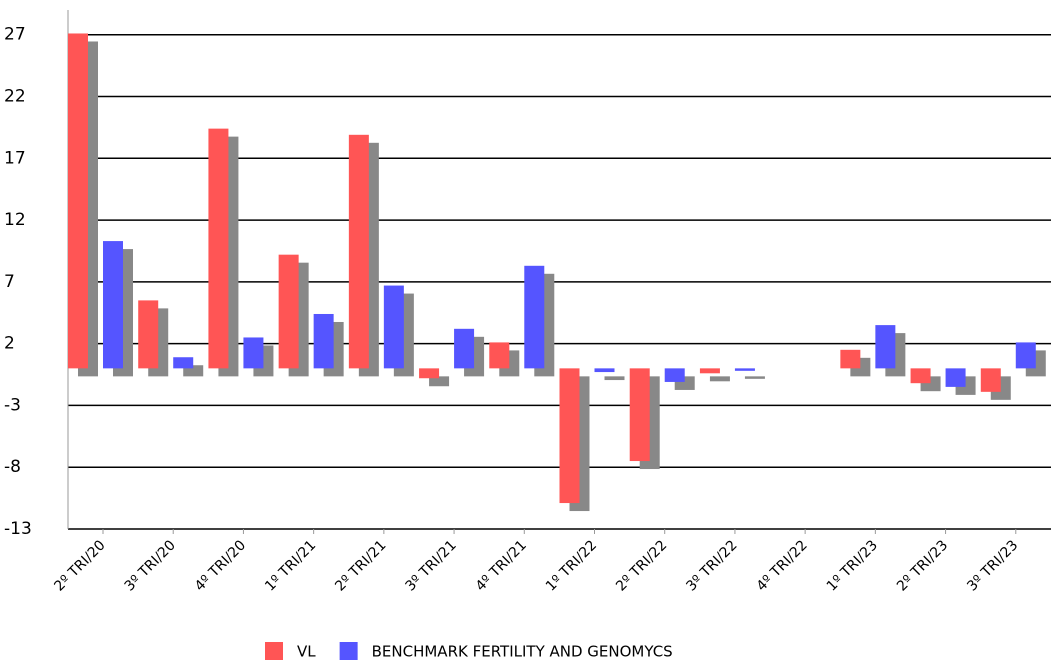 This screenshot has height=668, width=1051. What do you see at coordinates (290, 565) in the screenshot?
I see `x-tick-label: 1º TRI/21` at bounding box center [290, 565].